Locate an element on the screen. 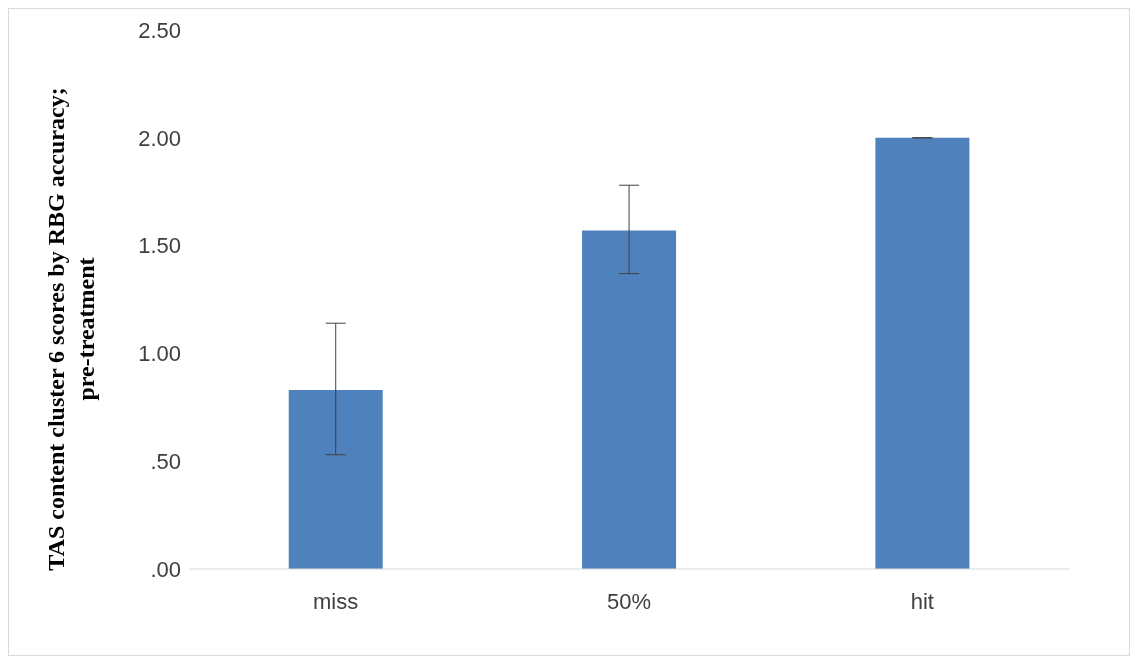  x-tick-label: hit is located at coordinates (922, 601).